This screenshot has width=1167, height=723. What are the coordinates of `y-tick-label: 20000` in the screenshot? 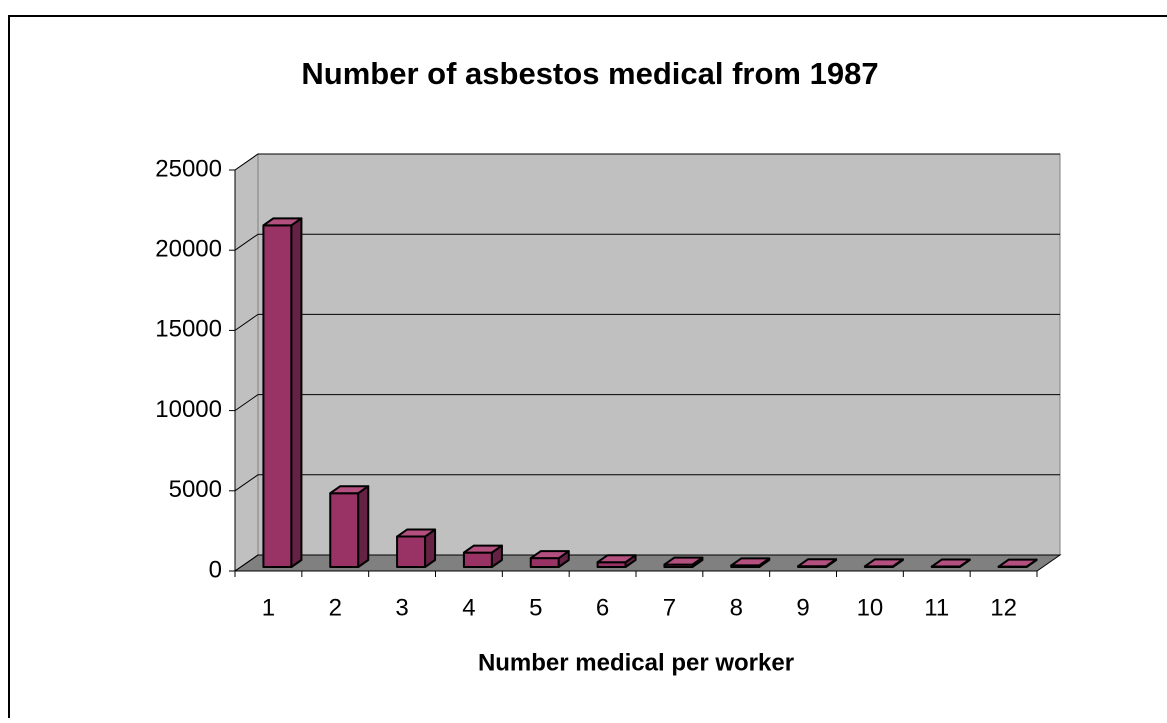 It's located at (188, 249).